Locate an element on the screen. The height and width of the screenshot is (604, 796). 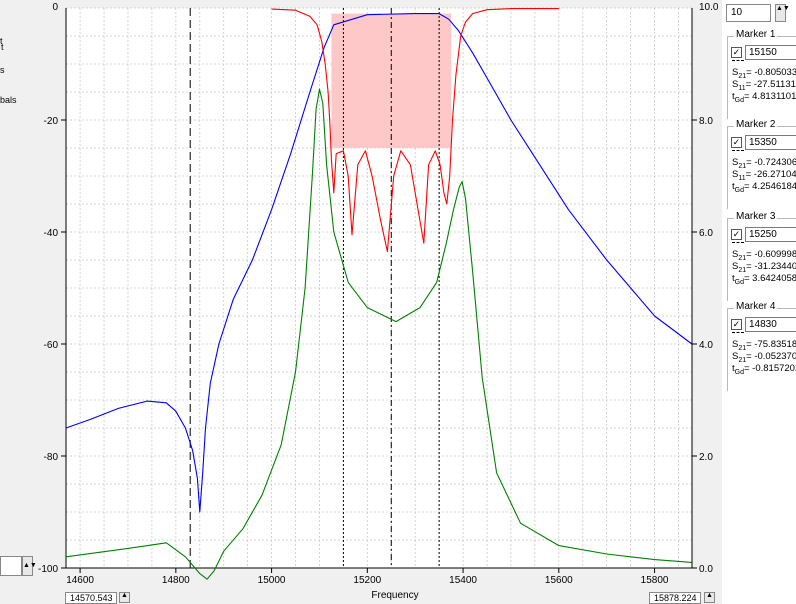
x-min-spinner: ▲ is located at coordinates (124, 597).